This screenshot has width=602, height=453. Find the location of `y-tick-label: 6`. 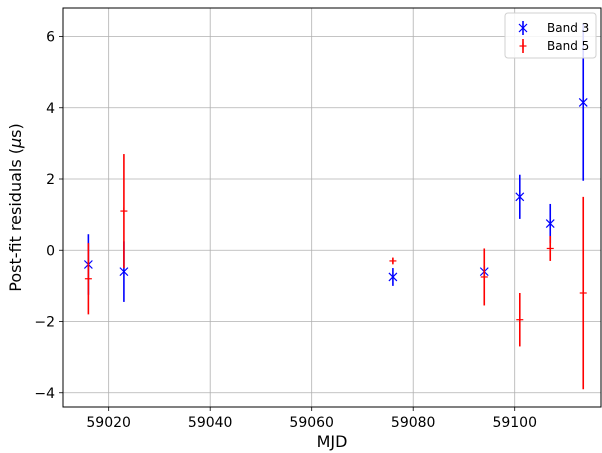

y-tick-label: 6 is located at coordinates (50, 38).